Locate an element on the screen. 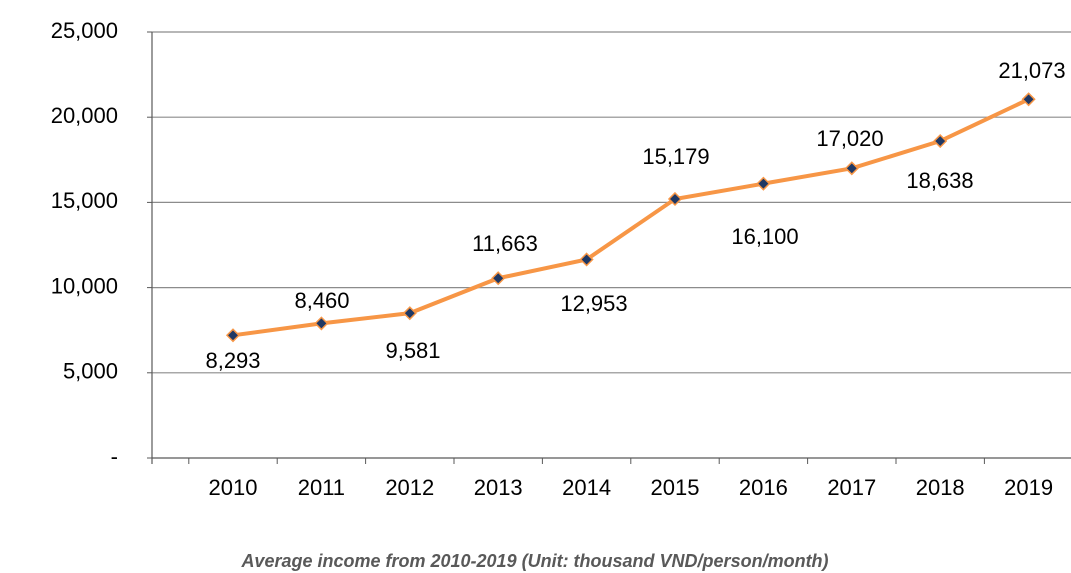 This screenshot has width=1071, height=573. annotation: 15,179 is located at coordinates (675, 156).